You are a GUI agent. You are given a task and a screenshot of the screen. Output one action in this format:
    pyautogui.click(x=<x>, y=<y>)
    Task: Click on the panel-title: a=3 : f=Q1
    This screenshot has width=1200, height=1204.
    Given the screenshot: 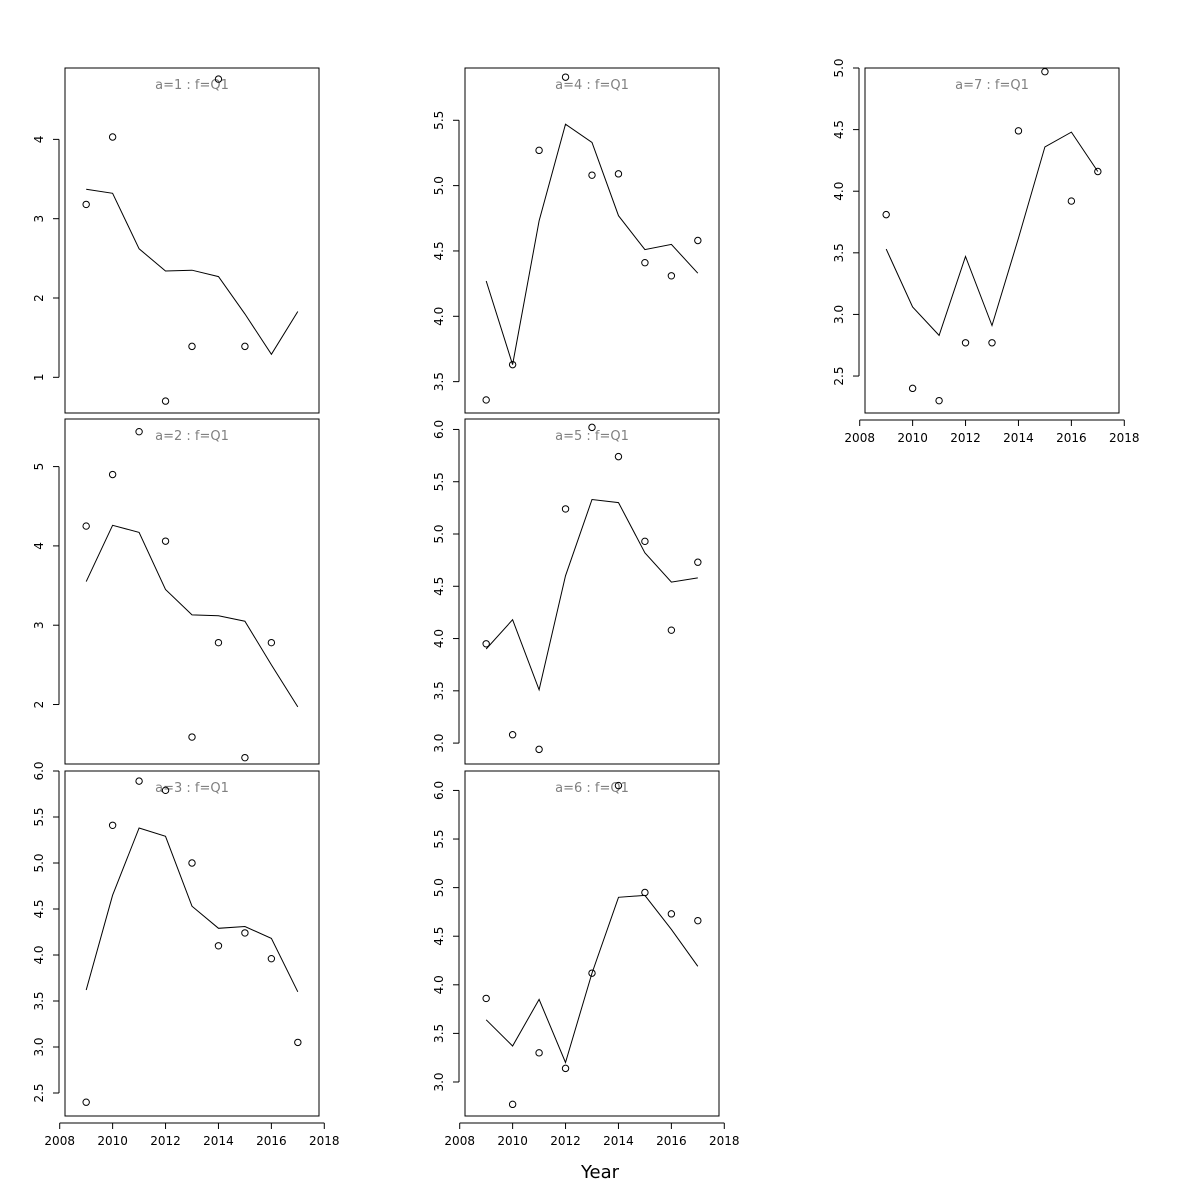 What is the action you would take?
    pyautogui.click(x=192, y=788)
    